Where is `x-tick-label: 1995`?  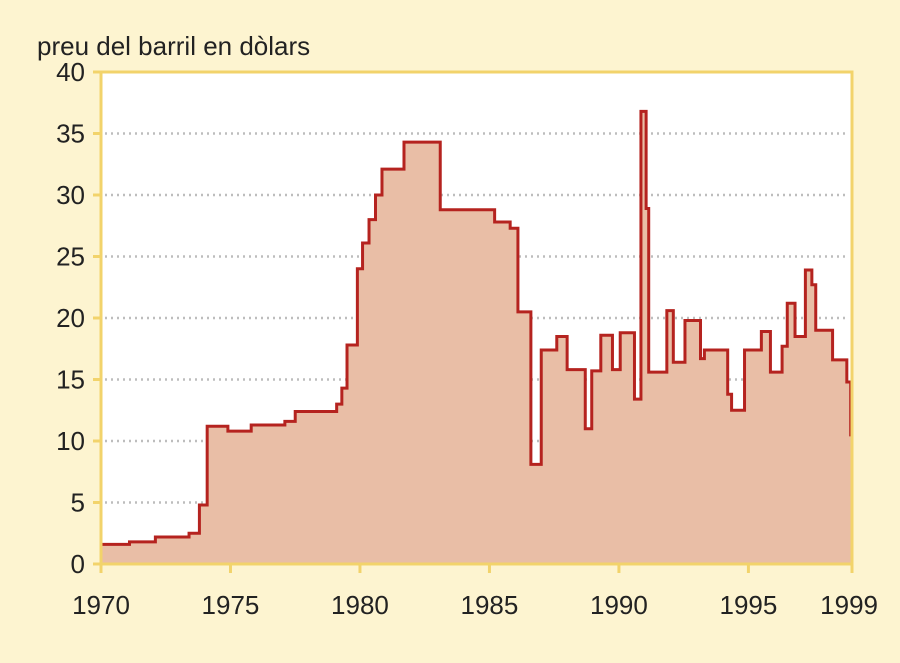
x-tick-label: 1995 is located at coordinates (748, 605).